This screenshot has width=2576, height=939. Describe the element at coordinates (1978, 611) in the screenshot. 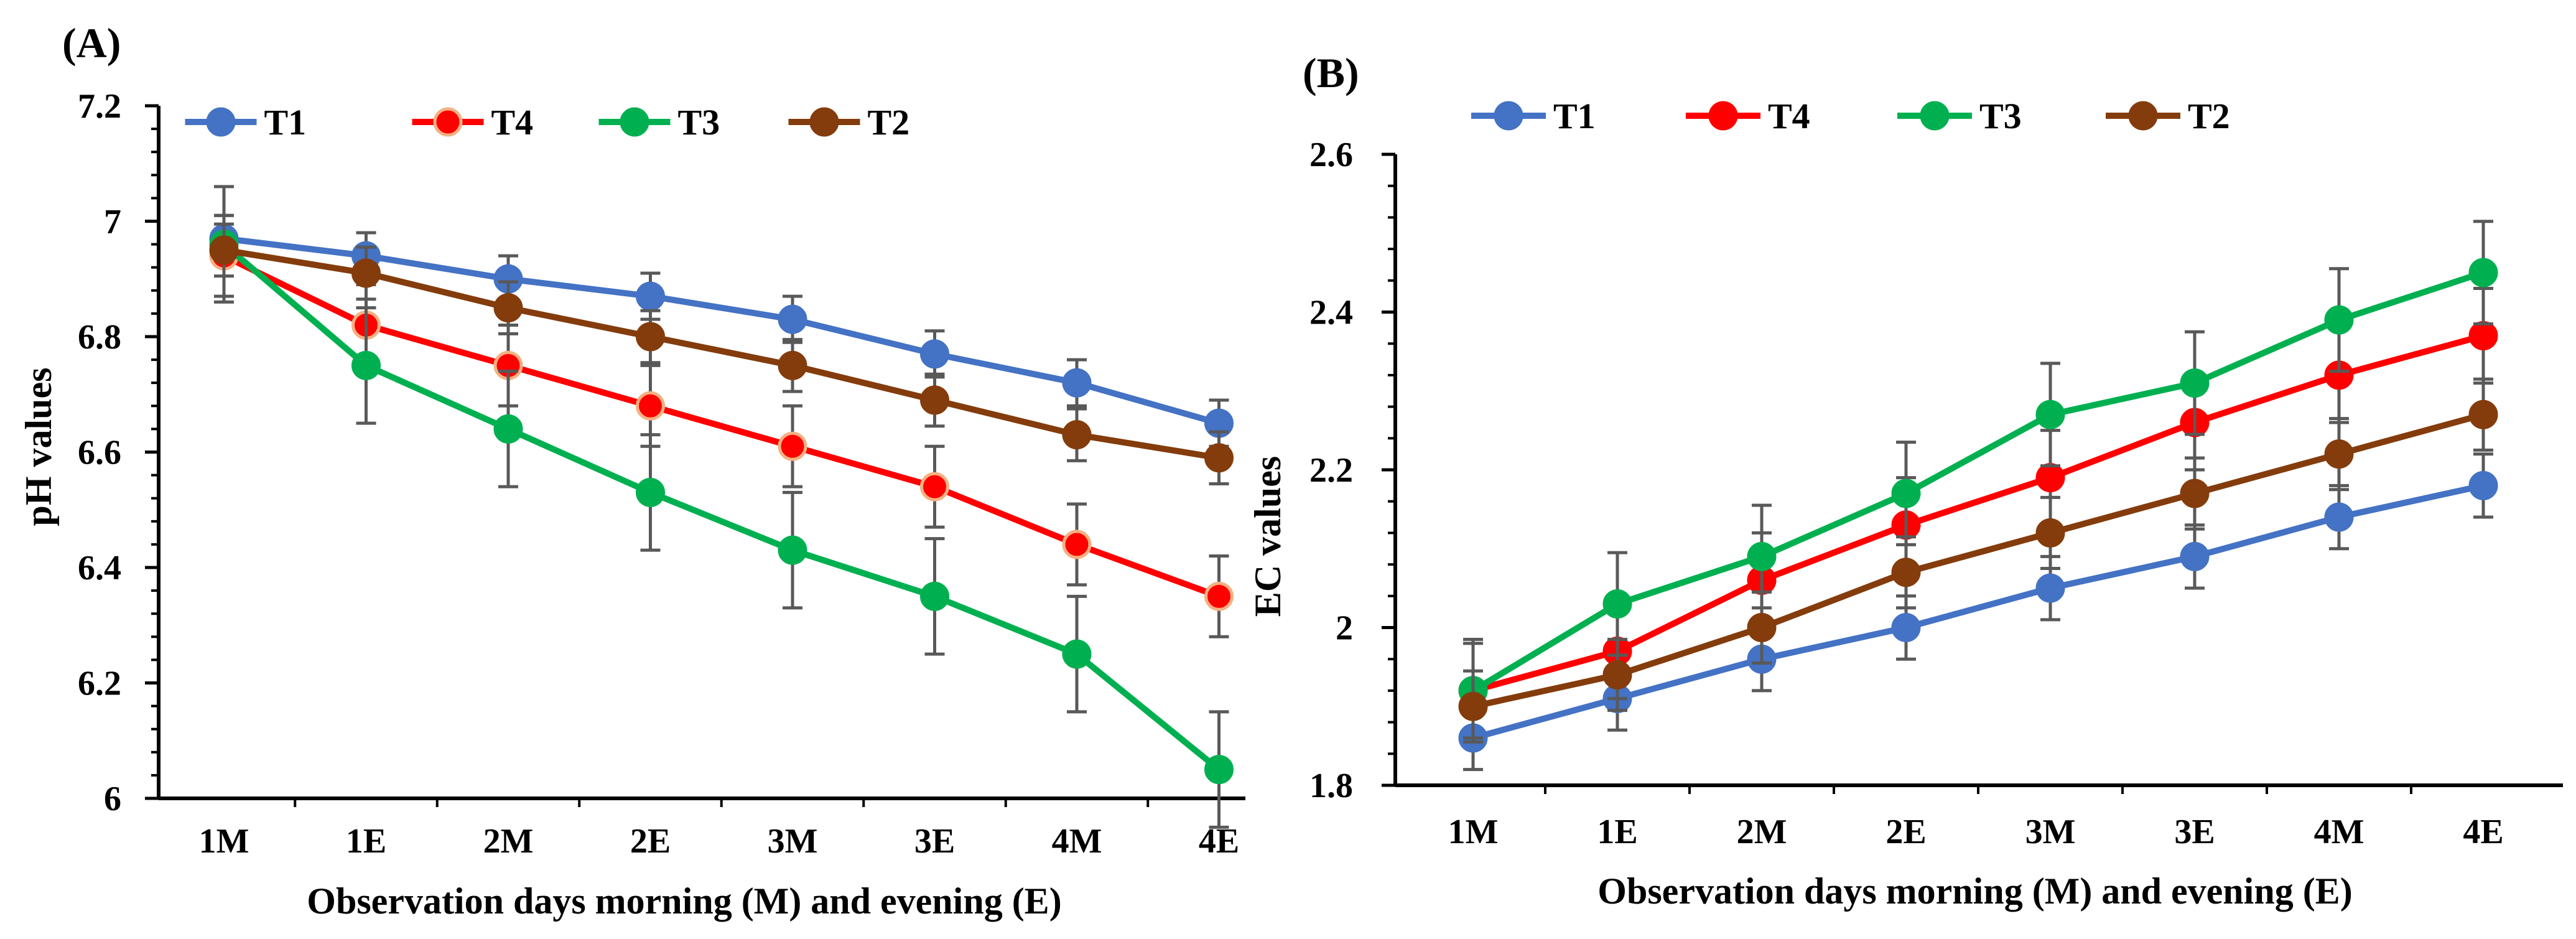

I see `panel-b-series-t1-line` at that location.